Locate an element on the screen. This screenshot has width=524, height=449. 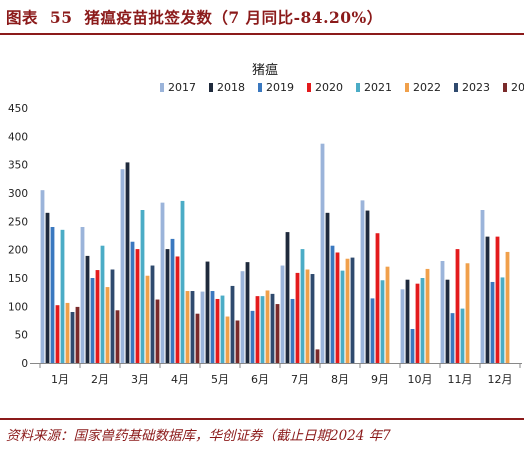
y-tick-label: 350 is located at coordinates (18, 166).